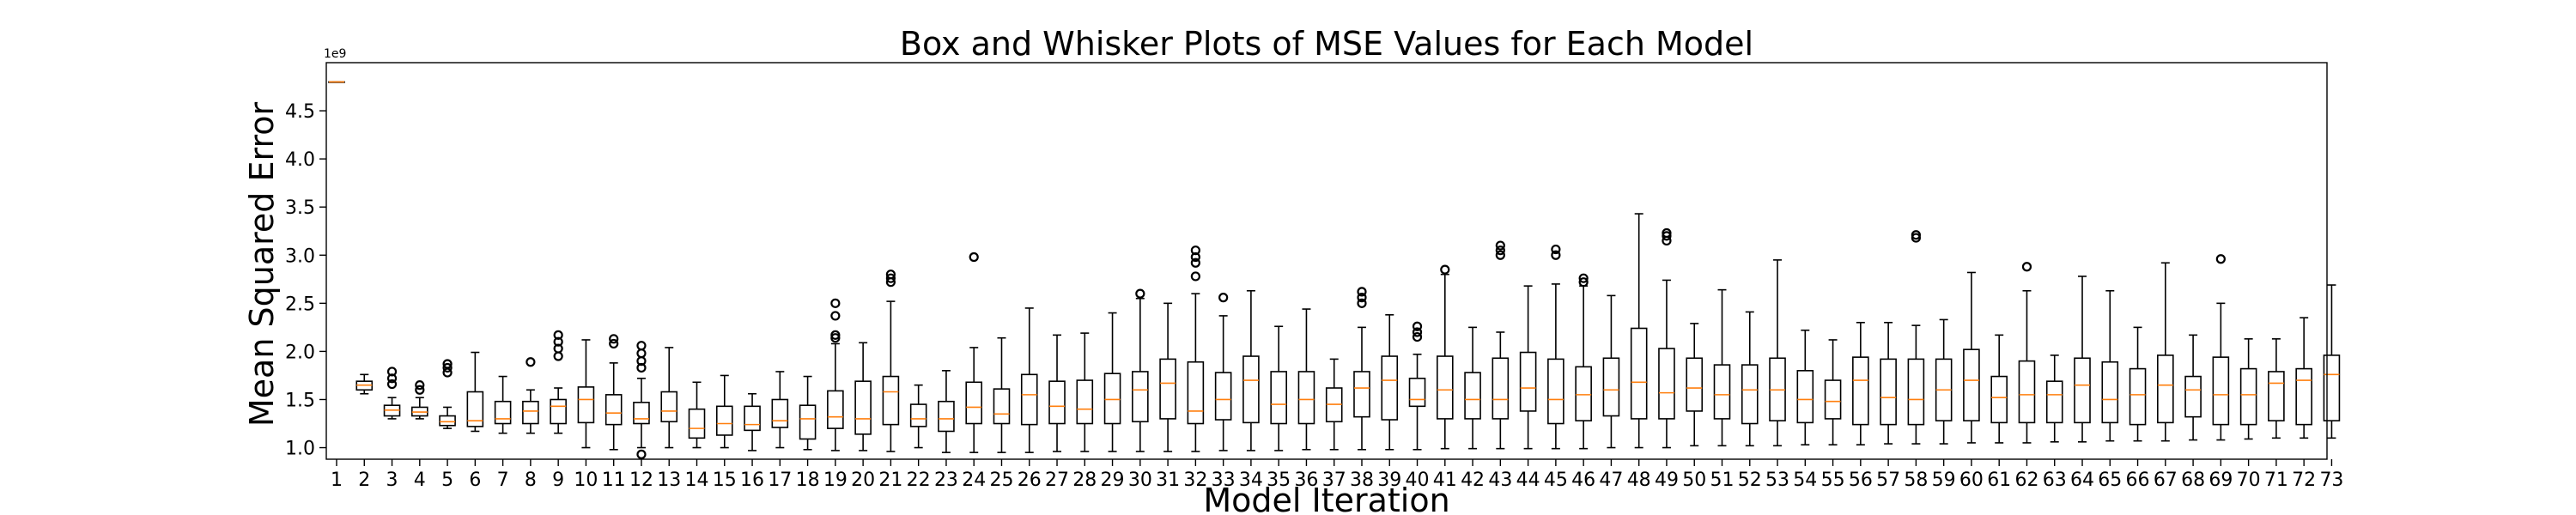 Image resolution: width=2576 pixels, height=515 pixels. What do you see at coordinates (1972, 480) in the screenshot?
I see `x-tick-label: 60` at bounding box center [1972, 480].